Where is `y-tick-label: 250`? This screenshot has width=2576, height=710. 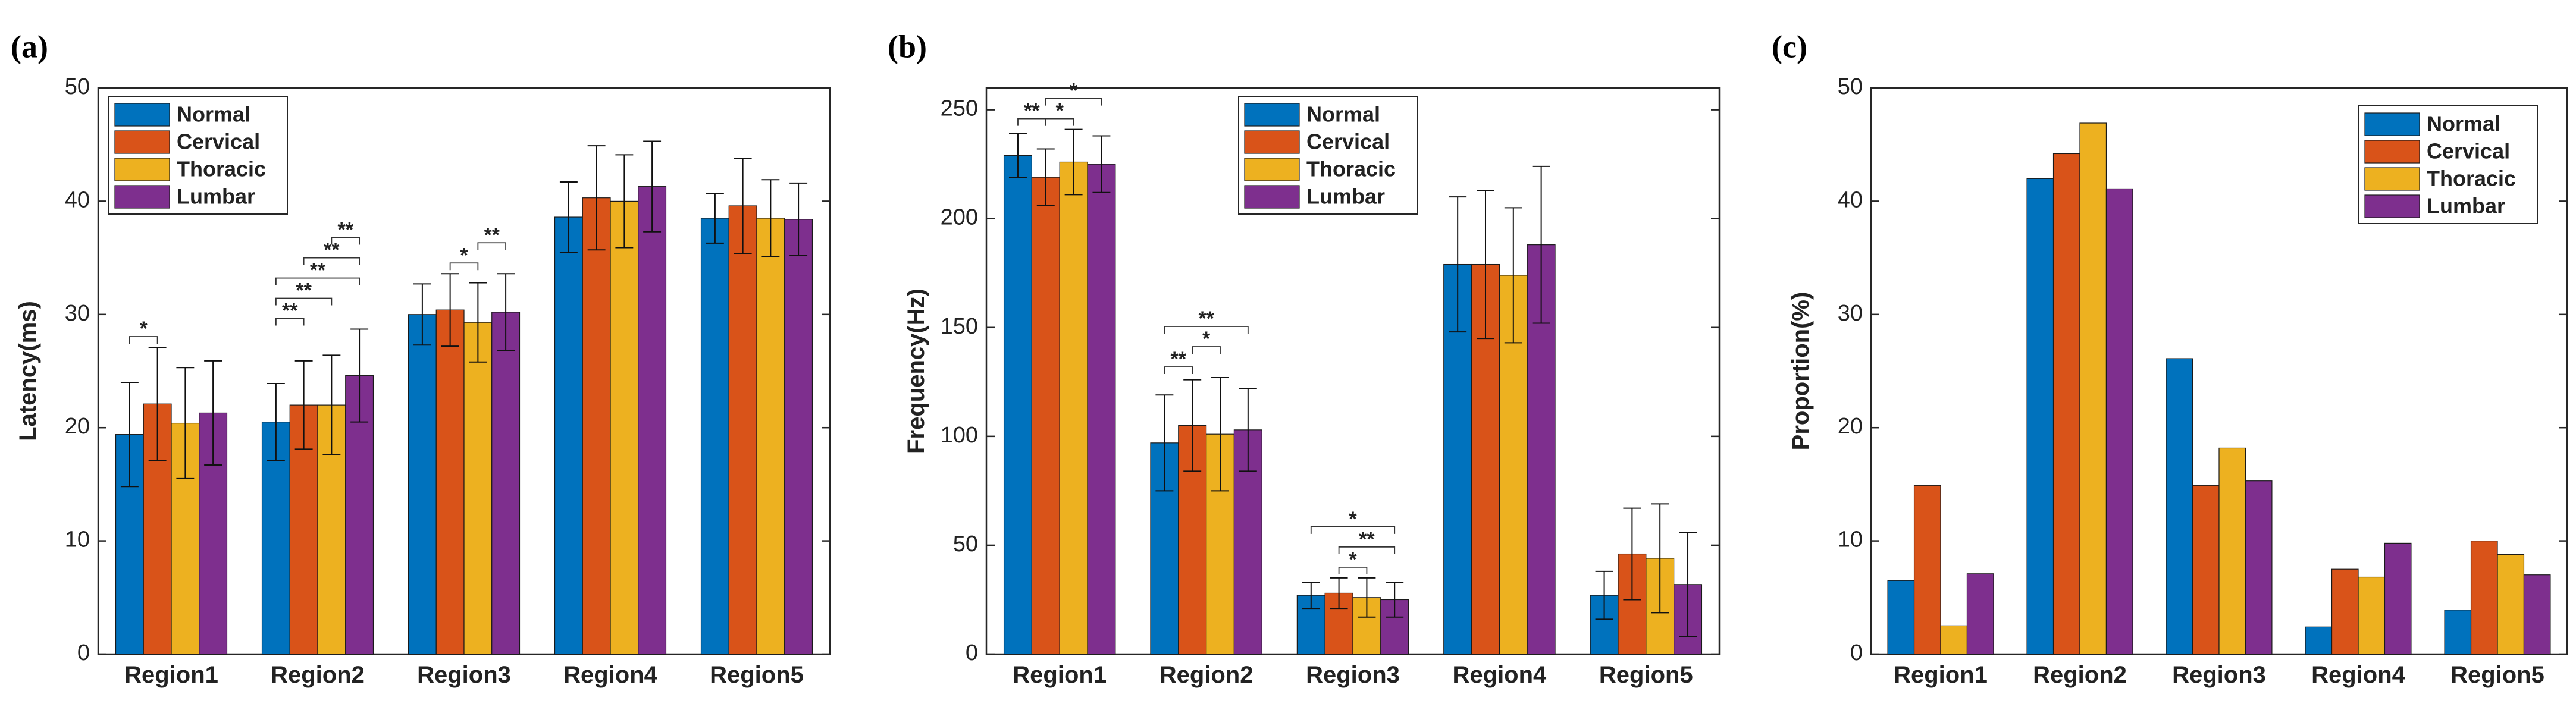 y-tick-label: 250 is located at coordinates (960, 108).